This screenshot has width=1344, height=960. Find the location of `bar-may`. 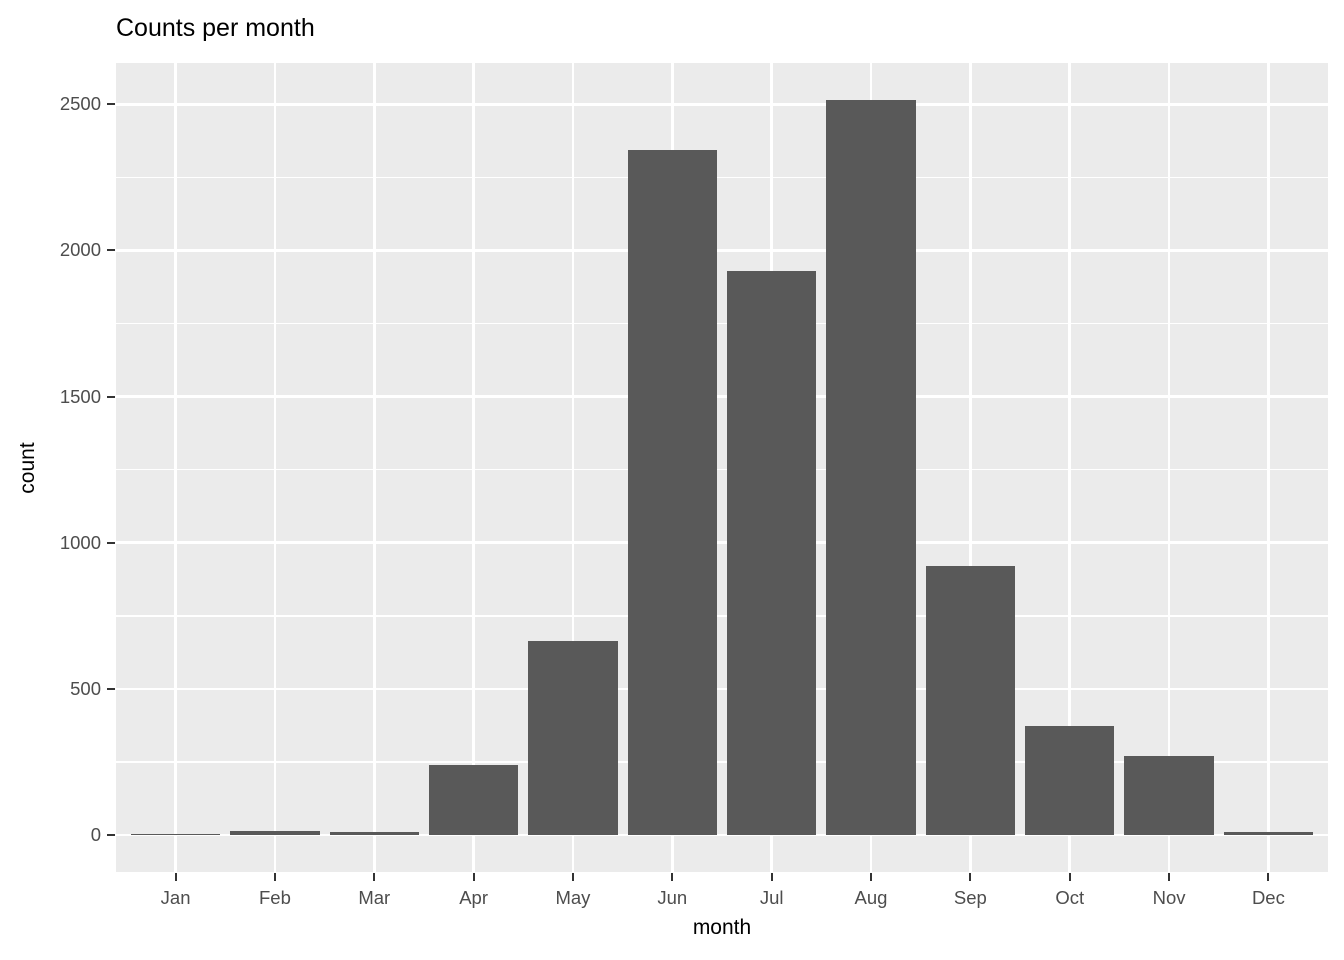

bar-may is located at coordinates (573, 738).